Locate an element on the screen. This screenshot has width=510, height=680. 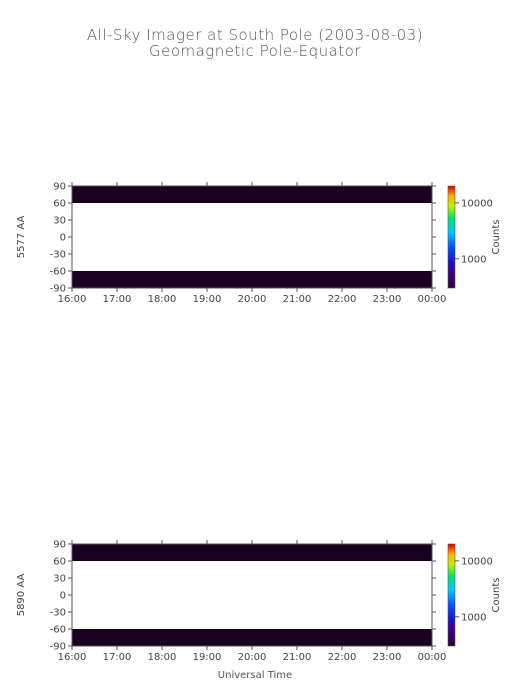
x-tick-label: 16:00 is located at coordinates (72, 299).